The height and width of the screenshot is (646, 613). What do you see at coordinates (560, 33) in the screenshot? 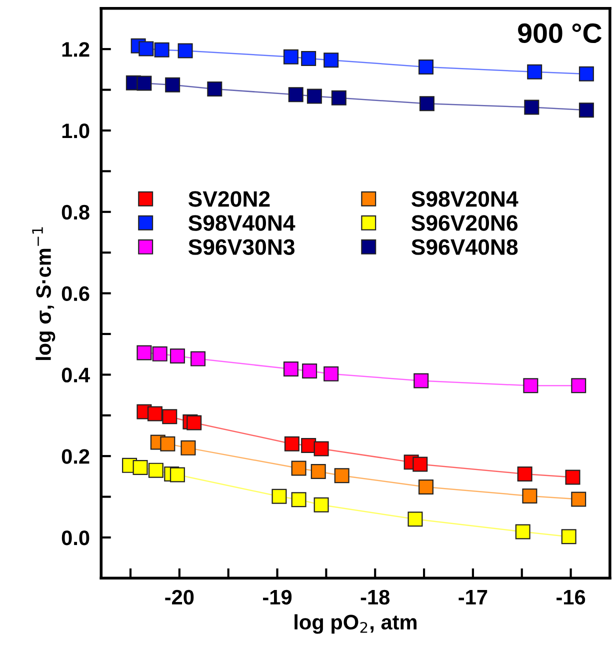
I see `annotation: 900 °C` at bounding box center [560, 33].